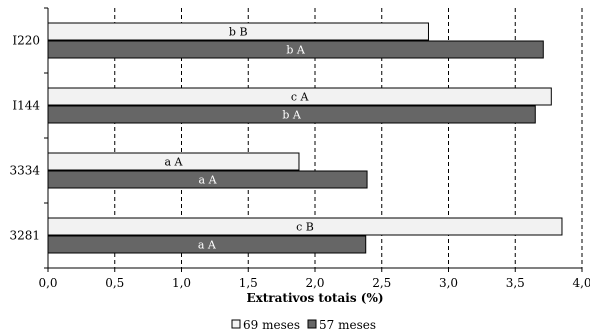 This screenshot has width=590, height=336. Describe the element at coordinates (114, 283) in the screenshot. I see `x-tick-label: 0,5` at that location.